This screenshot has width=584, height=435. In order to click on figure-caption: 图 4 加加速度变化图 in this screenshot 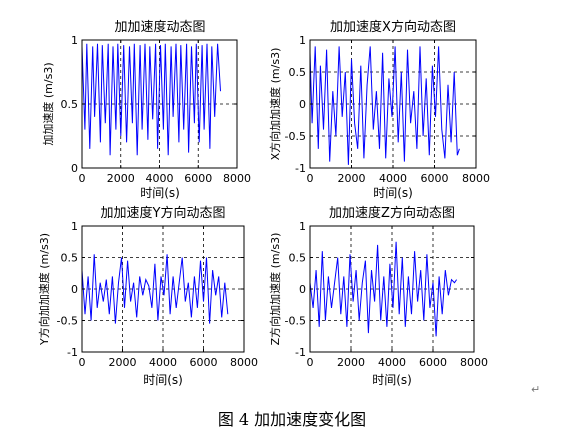, I will do `click(292, 419)`.